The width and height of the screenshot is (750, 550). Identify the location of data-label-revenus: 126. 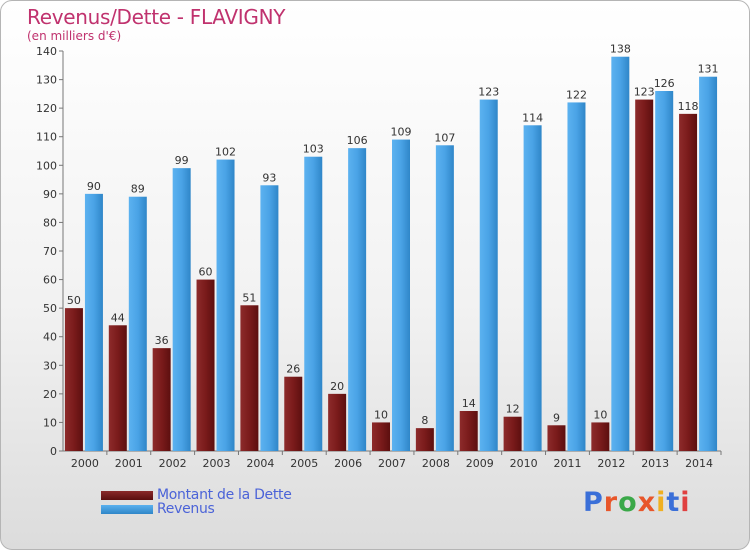
(664, 83).